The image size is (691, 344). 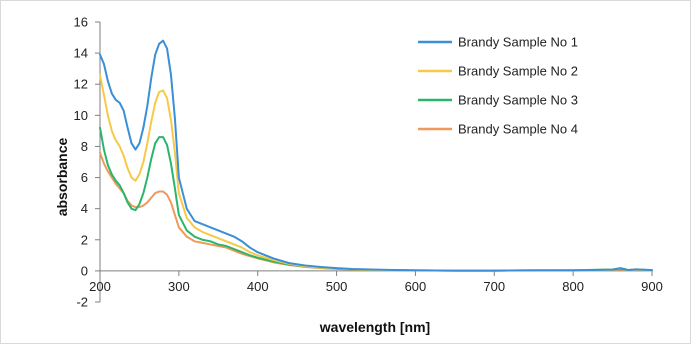 I want to click on y-tick-label: 4, so click(x=84, y=208).